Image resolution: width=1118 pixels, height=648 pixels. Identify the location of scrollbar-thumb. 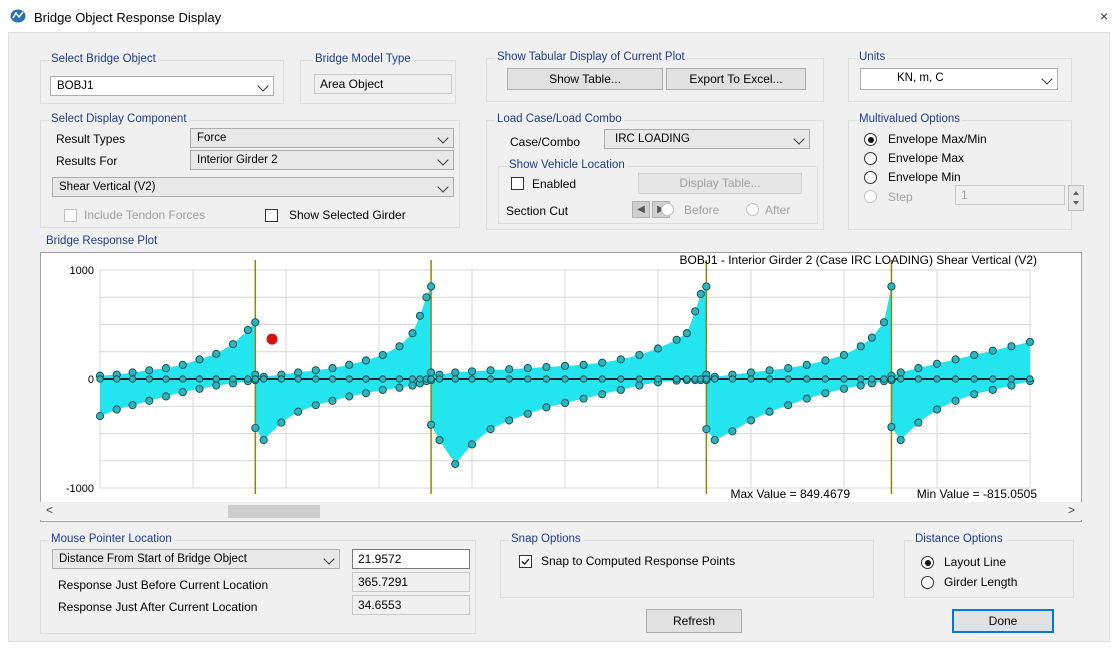
(274, 511).